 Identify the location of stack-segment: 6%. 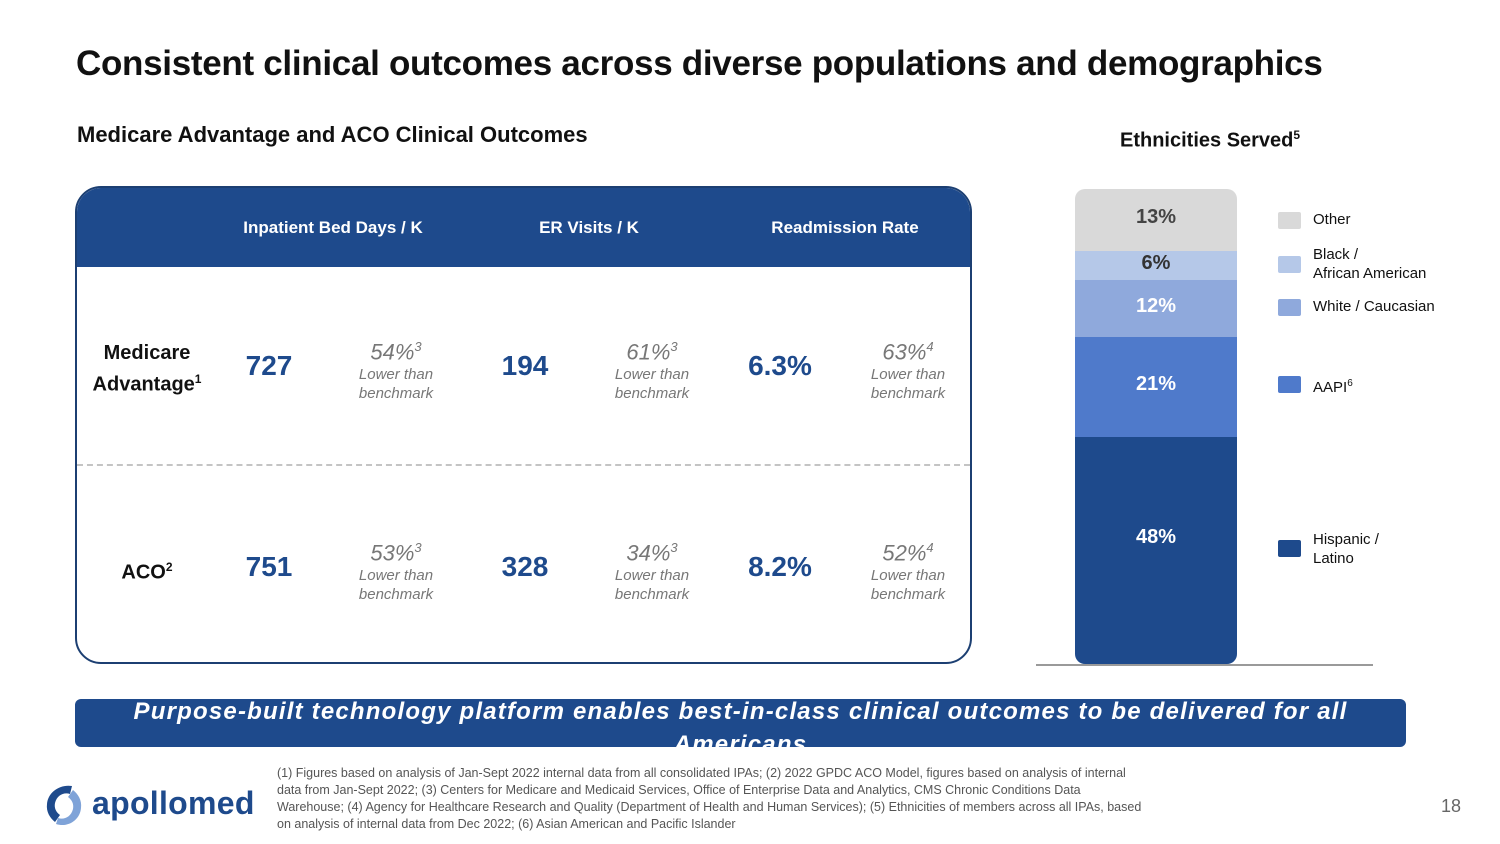
(1156, 265).